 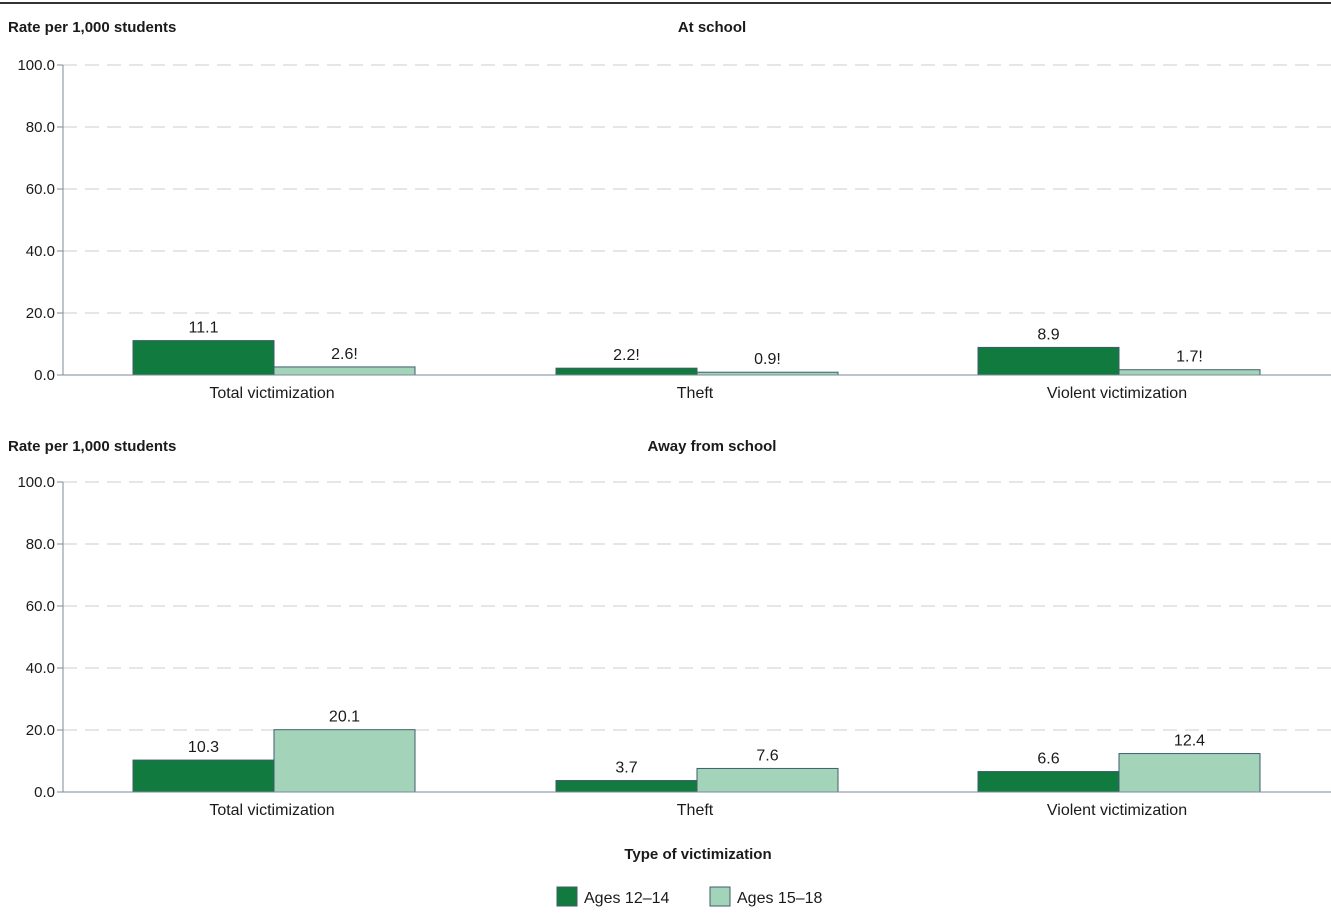 What do you see at coordinates (1189, 741) in the screenshot?
I see `data-label: 12.4` at bounding box center [1189, 741].